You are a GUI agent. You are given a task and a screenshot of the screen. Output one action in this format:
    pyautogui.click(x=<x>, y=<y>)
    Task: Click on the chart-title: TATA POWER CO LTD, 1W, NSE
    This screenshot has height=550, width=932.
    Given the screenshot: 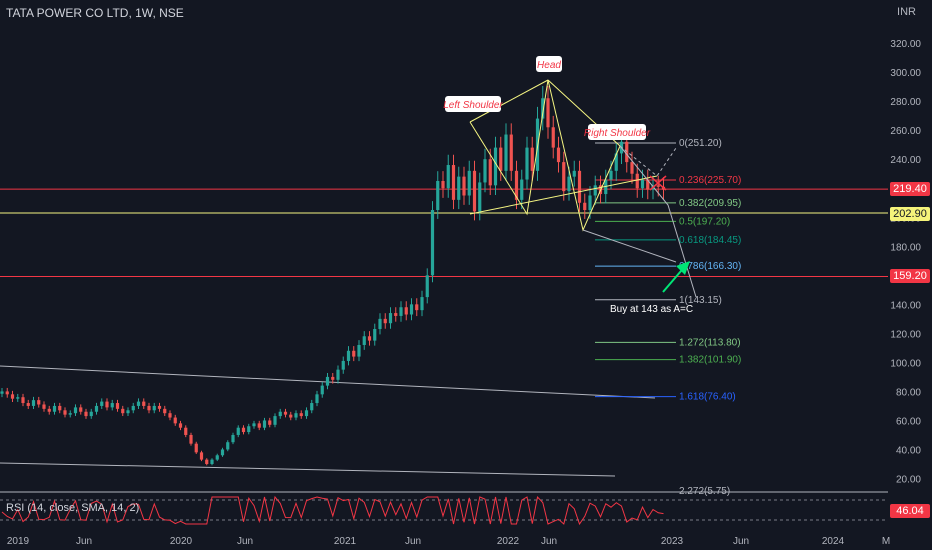 What is the action you would take?
    pyautogui.click(x=95, y=13)
    